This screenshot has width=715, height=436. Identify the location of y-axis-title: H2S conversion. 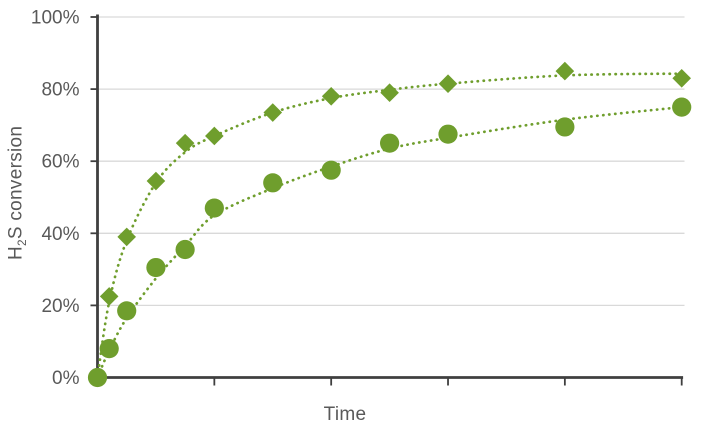
(17, 193).